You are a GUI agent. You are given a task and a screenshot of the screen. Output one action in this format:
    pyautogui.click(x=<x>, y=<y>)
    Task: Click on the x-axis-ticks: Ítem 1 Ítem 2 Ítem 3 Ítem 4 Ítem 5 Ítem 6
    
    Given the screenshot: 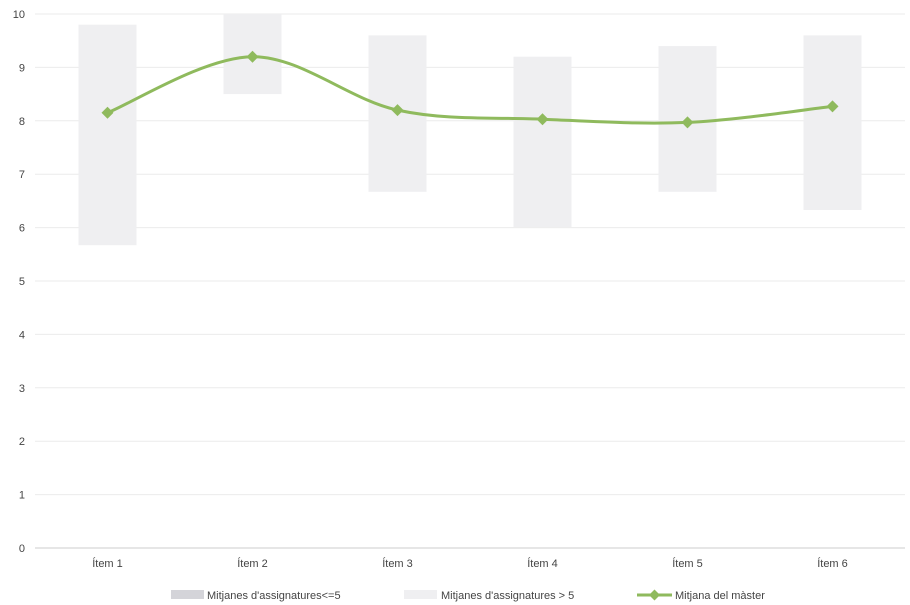 What is the action you would take?
    pyautogui.click(x=470, y=563)
    